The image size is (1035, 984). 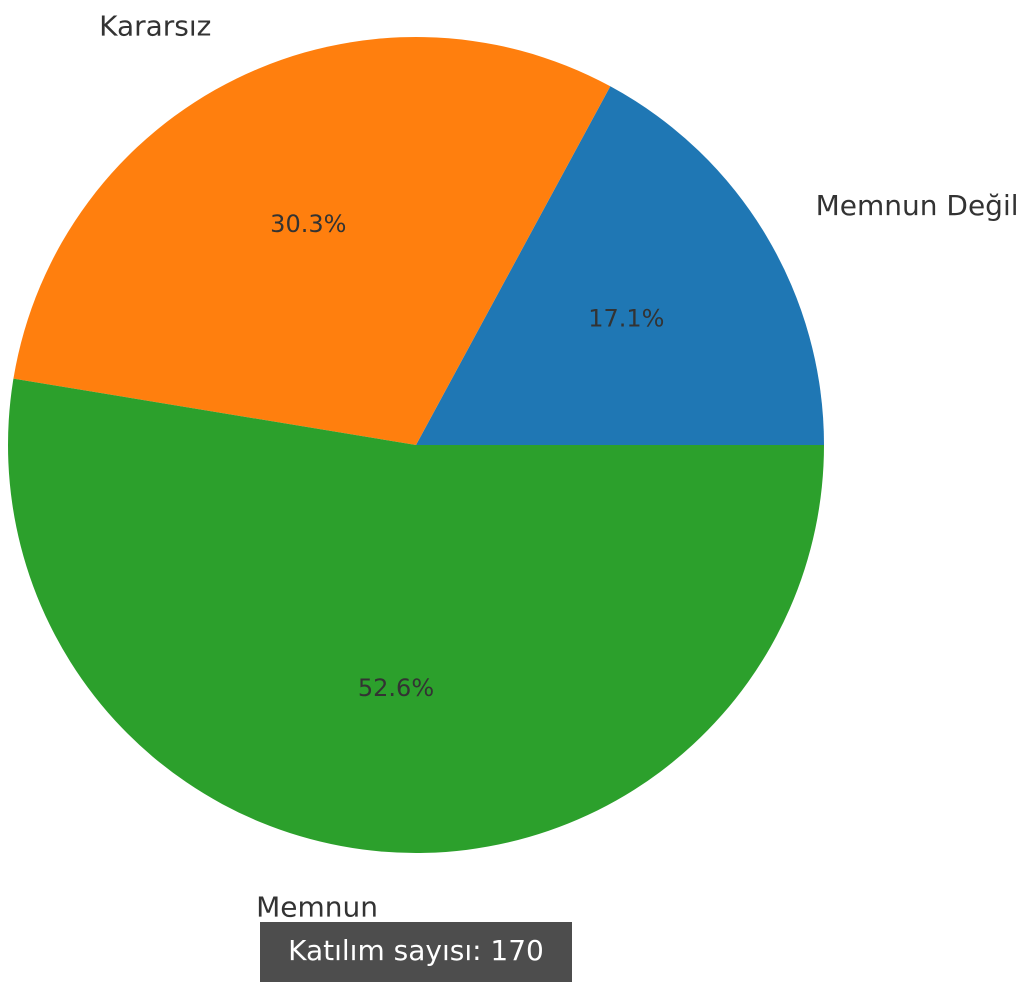 I want to click on category-label: Kararsız, so click(x=155, y=25).